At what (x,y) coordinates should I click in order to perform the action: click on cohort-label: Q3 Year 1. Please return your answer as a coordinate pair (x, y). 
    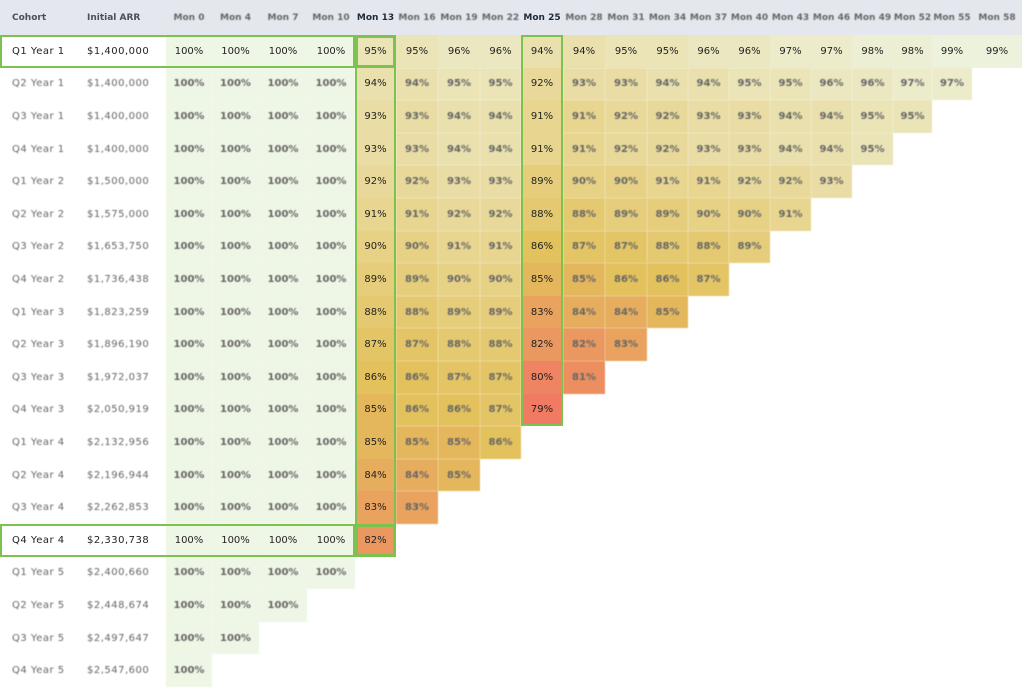
    Looking at the image, I should click on (38, 116).